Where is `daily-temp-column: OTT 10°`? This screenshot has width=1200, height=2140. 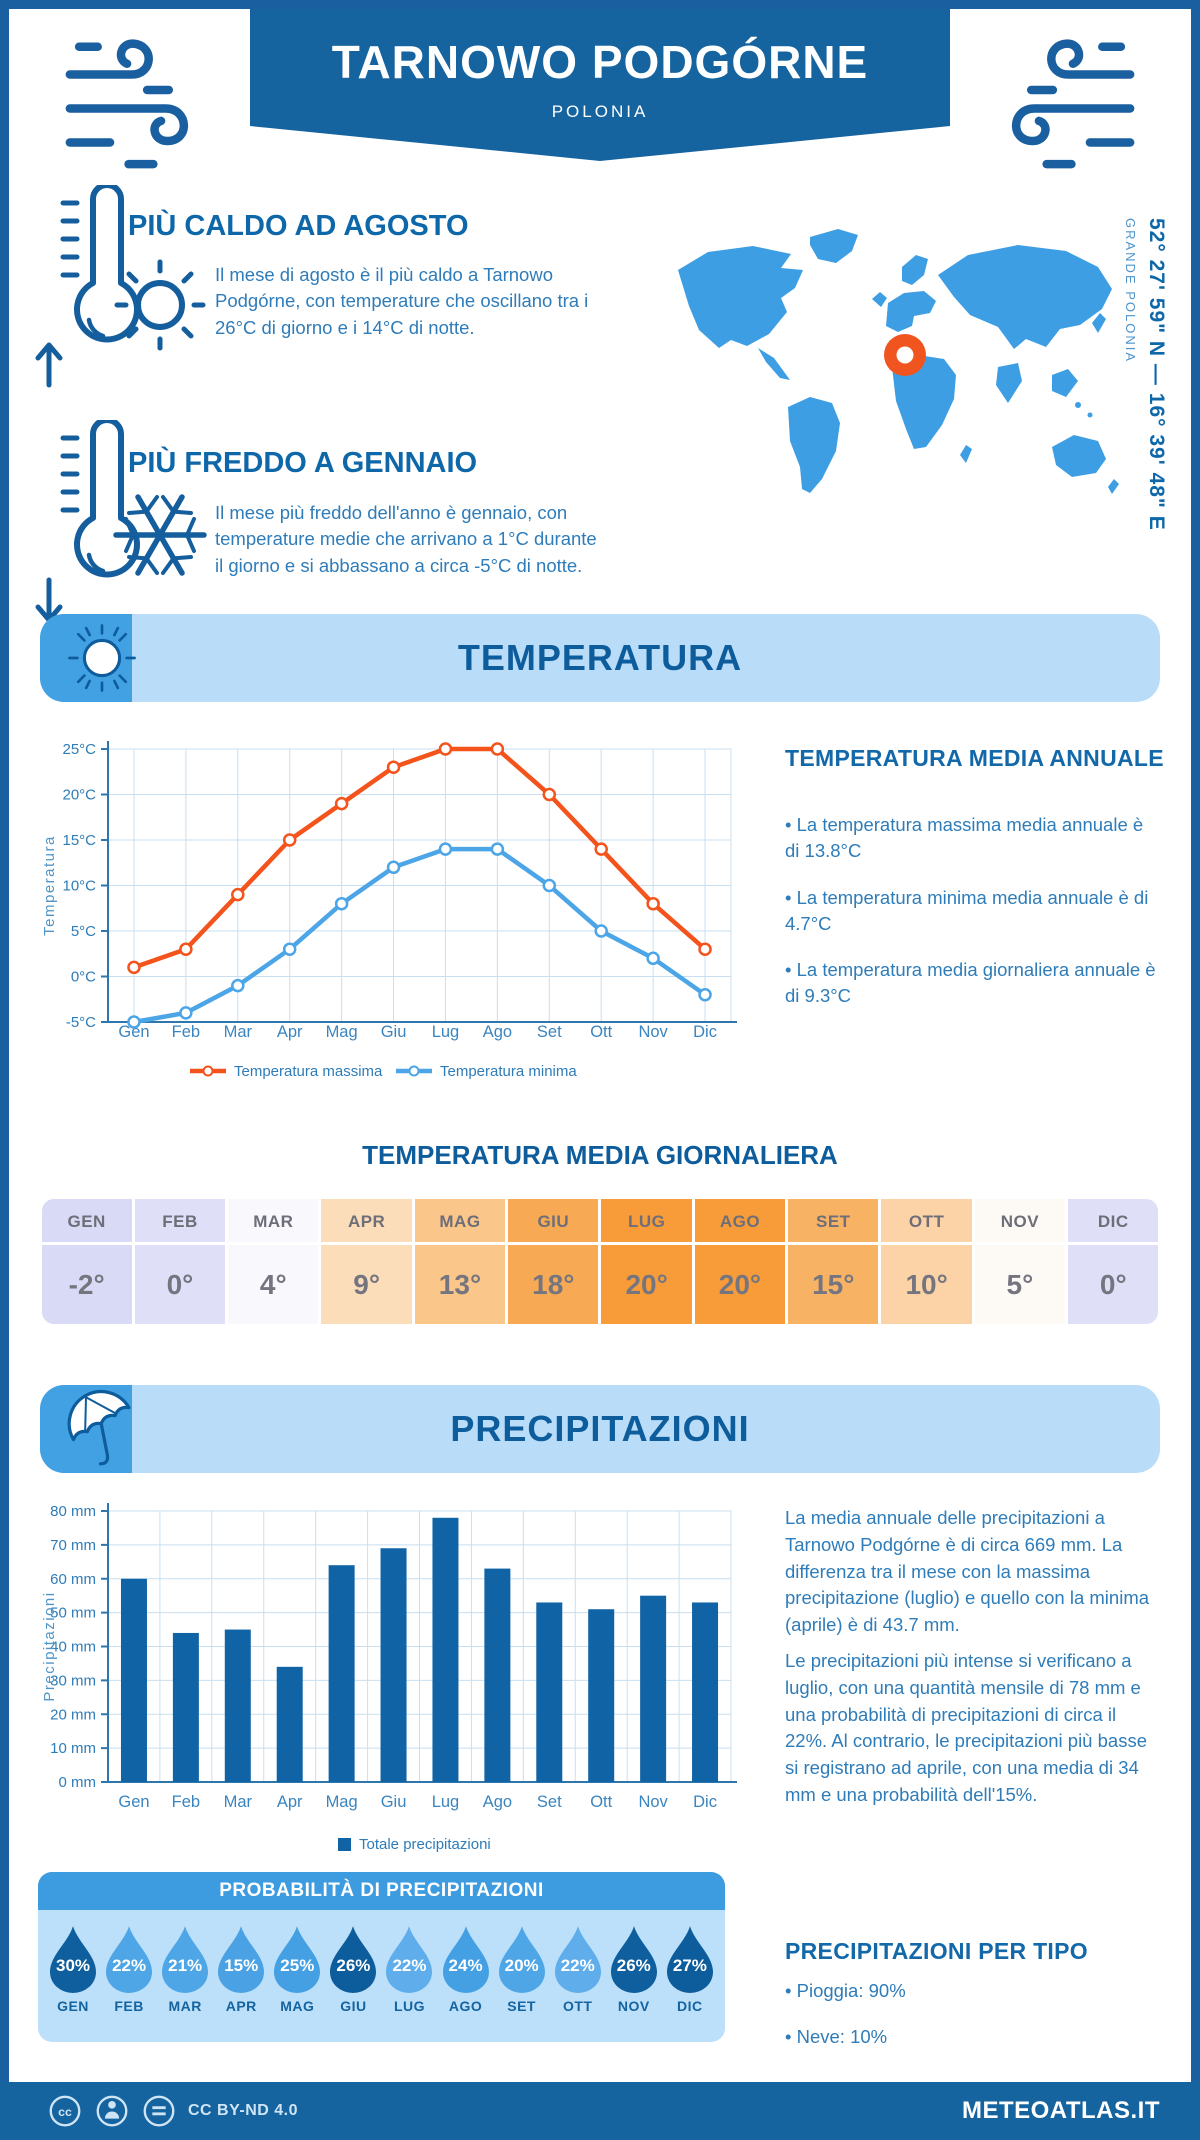 daily-temp-column: OTT 10° is located at coordinates (926, 1261).